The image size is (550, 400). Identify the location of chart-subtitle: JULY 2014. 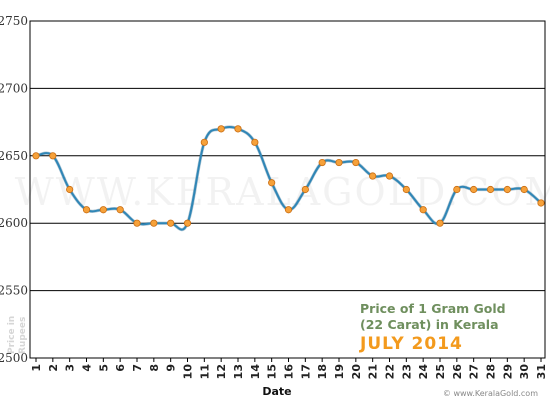
(411, 344).